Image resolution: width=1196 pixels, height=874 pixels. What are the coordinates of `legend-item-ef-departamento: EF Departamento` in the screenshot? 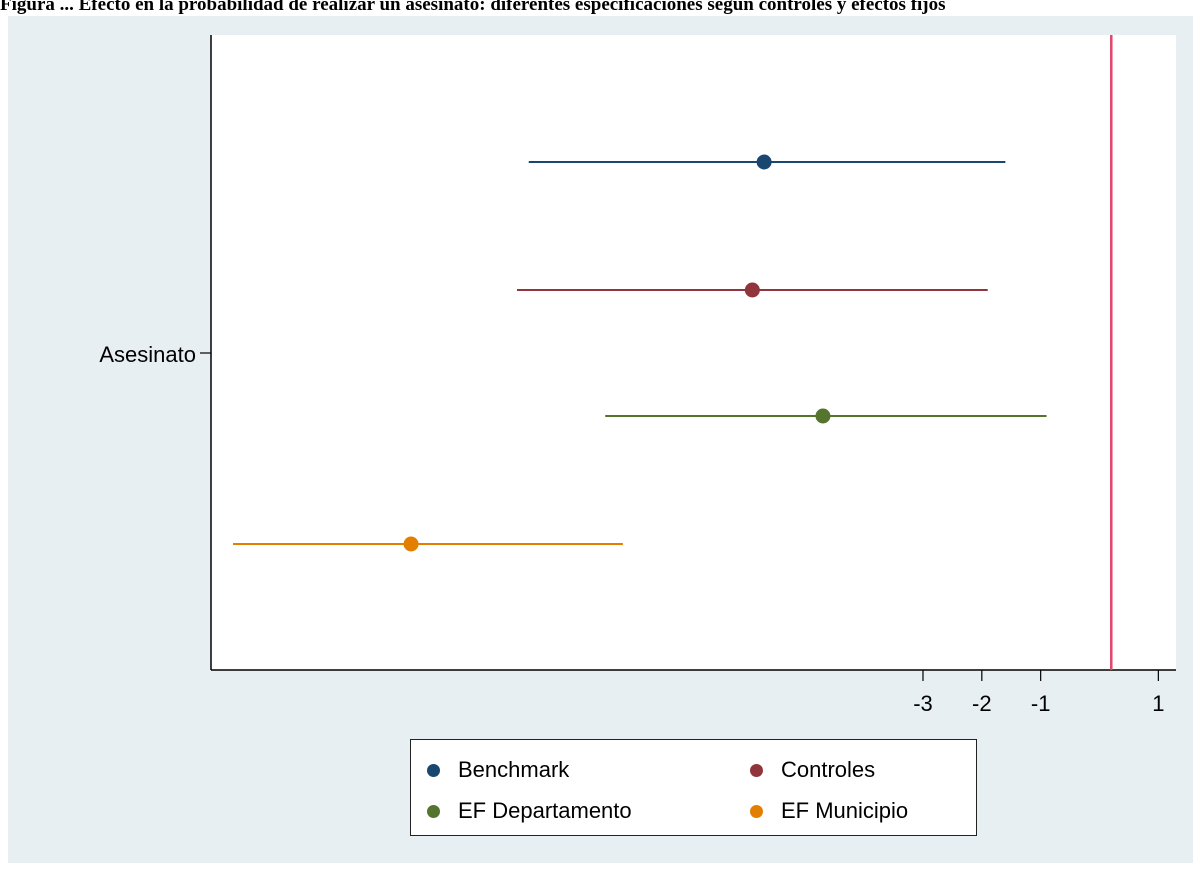 It's located at (529, 811).